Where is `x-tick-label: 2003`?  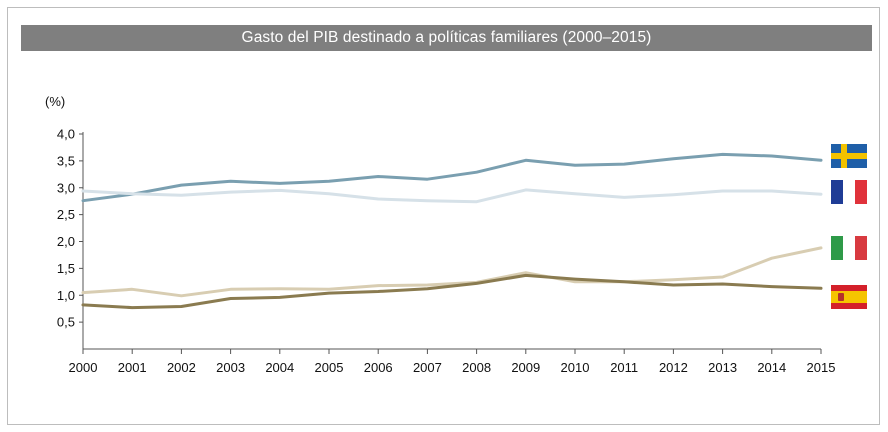 x-tick-label: 2003 is located at coordinates (230, 367).